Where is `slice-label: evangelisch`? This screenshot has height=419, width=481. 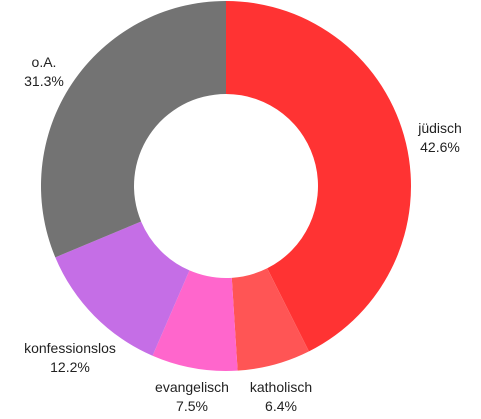 slice-label: evangelisch is located at coordinates (192, 387).